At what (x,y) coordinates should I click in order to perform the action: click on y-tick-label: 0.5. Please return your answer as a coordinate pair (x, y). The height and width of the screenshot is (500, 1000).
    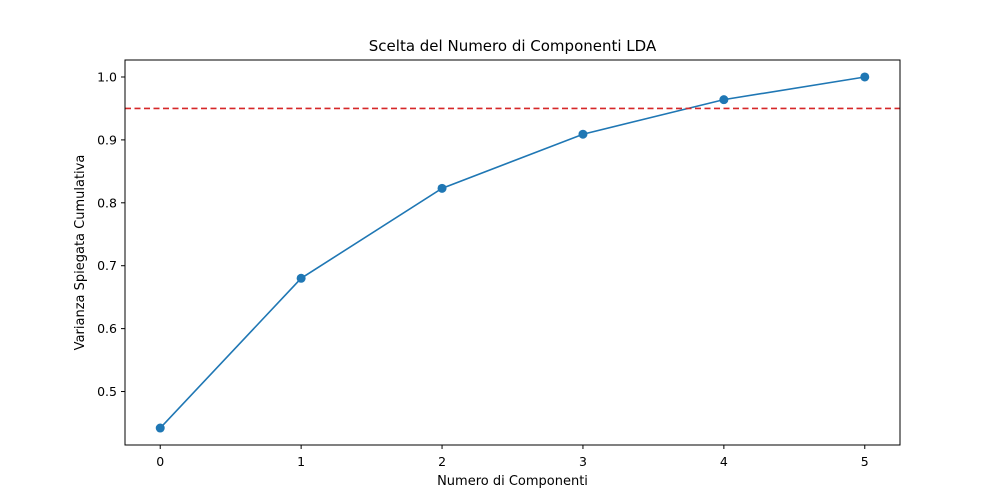
    Looking at the image, I should click on (107, 391).